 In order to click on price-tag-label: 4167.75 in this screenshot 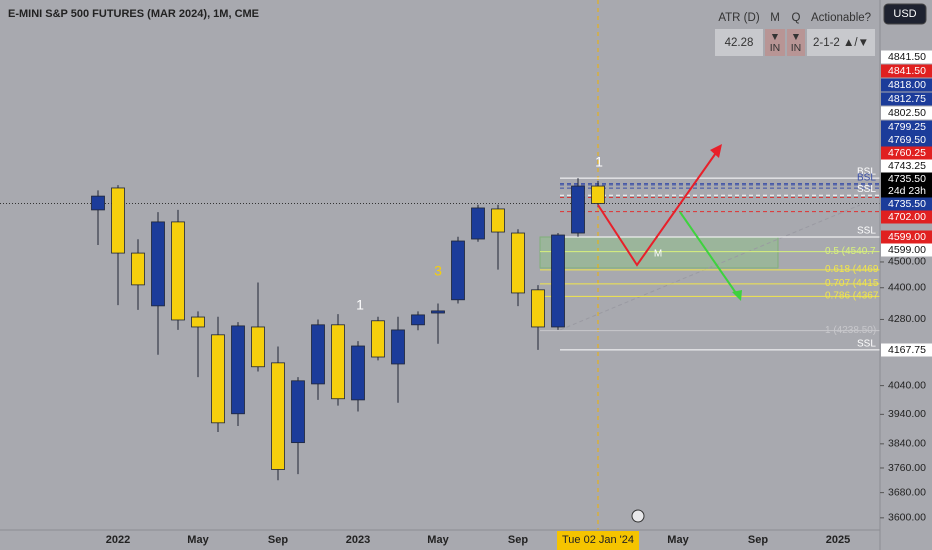, I will do `click(907, 350)`.